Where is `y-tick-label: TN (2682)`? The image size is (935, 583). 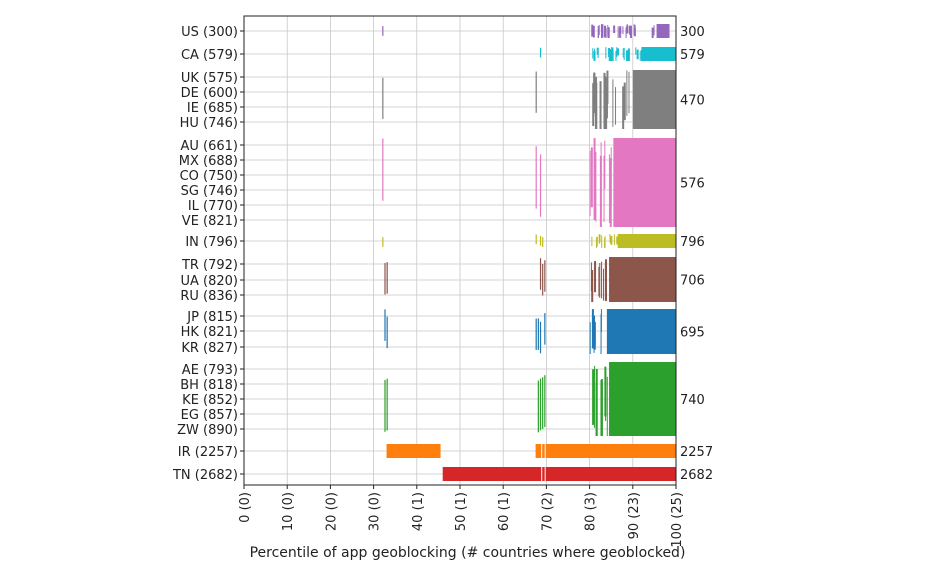 y-tick-label: TN (2682) is located at coordinates (205, 475).